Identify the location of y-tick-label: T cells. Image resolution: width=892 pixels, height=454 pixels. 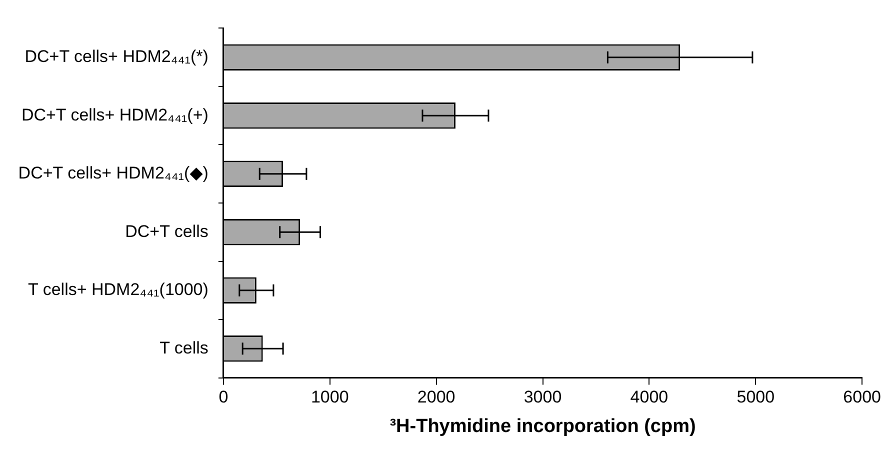
(184, 348).